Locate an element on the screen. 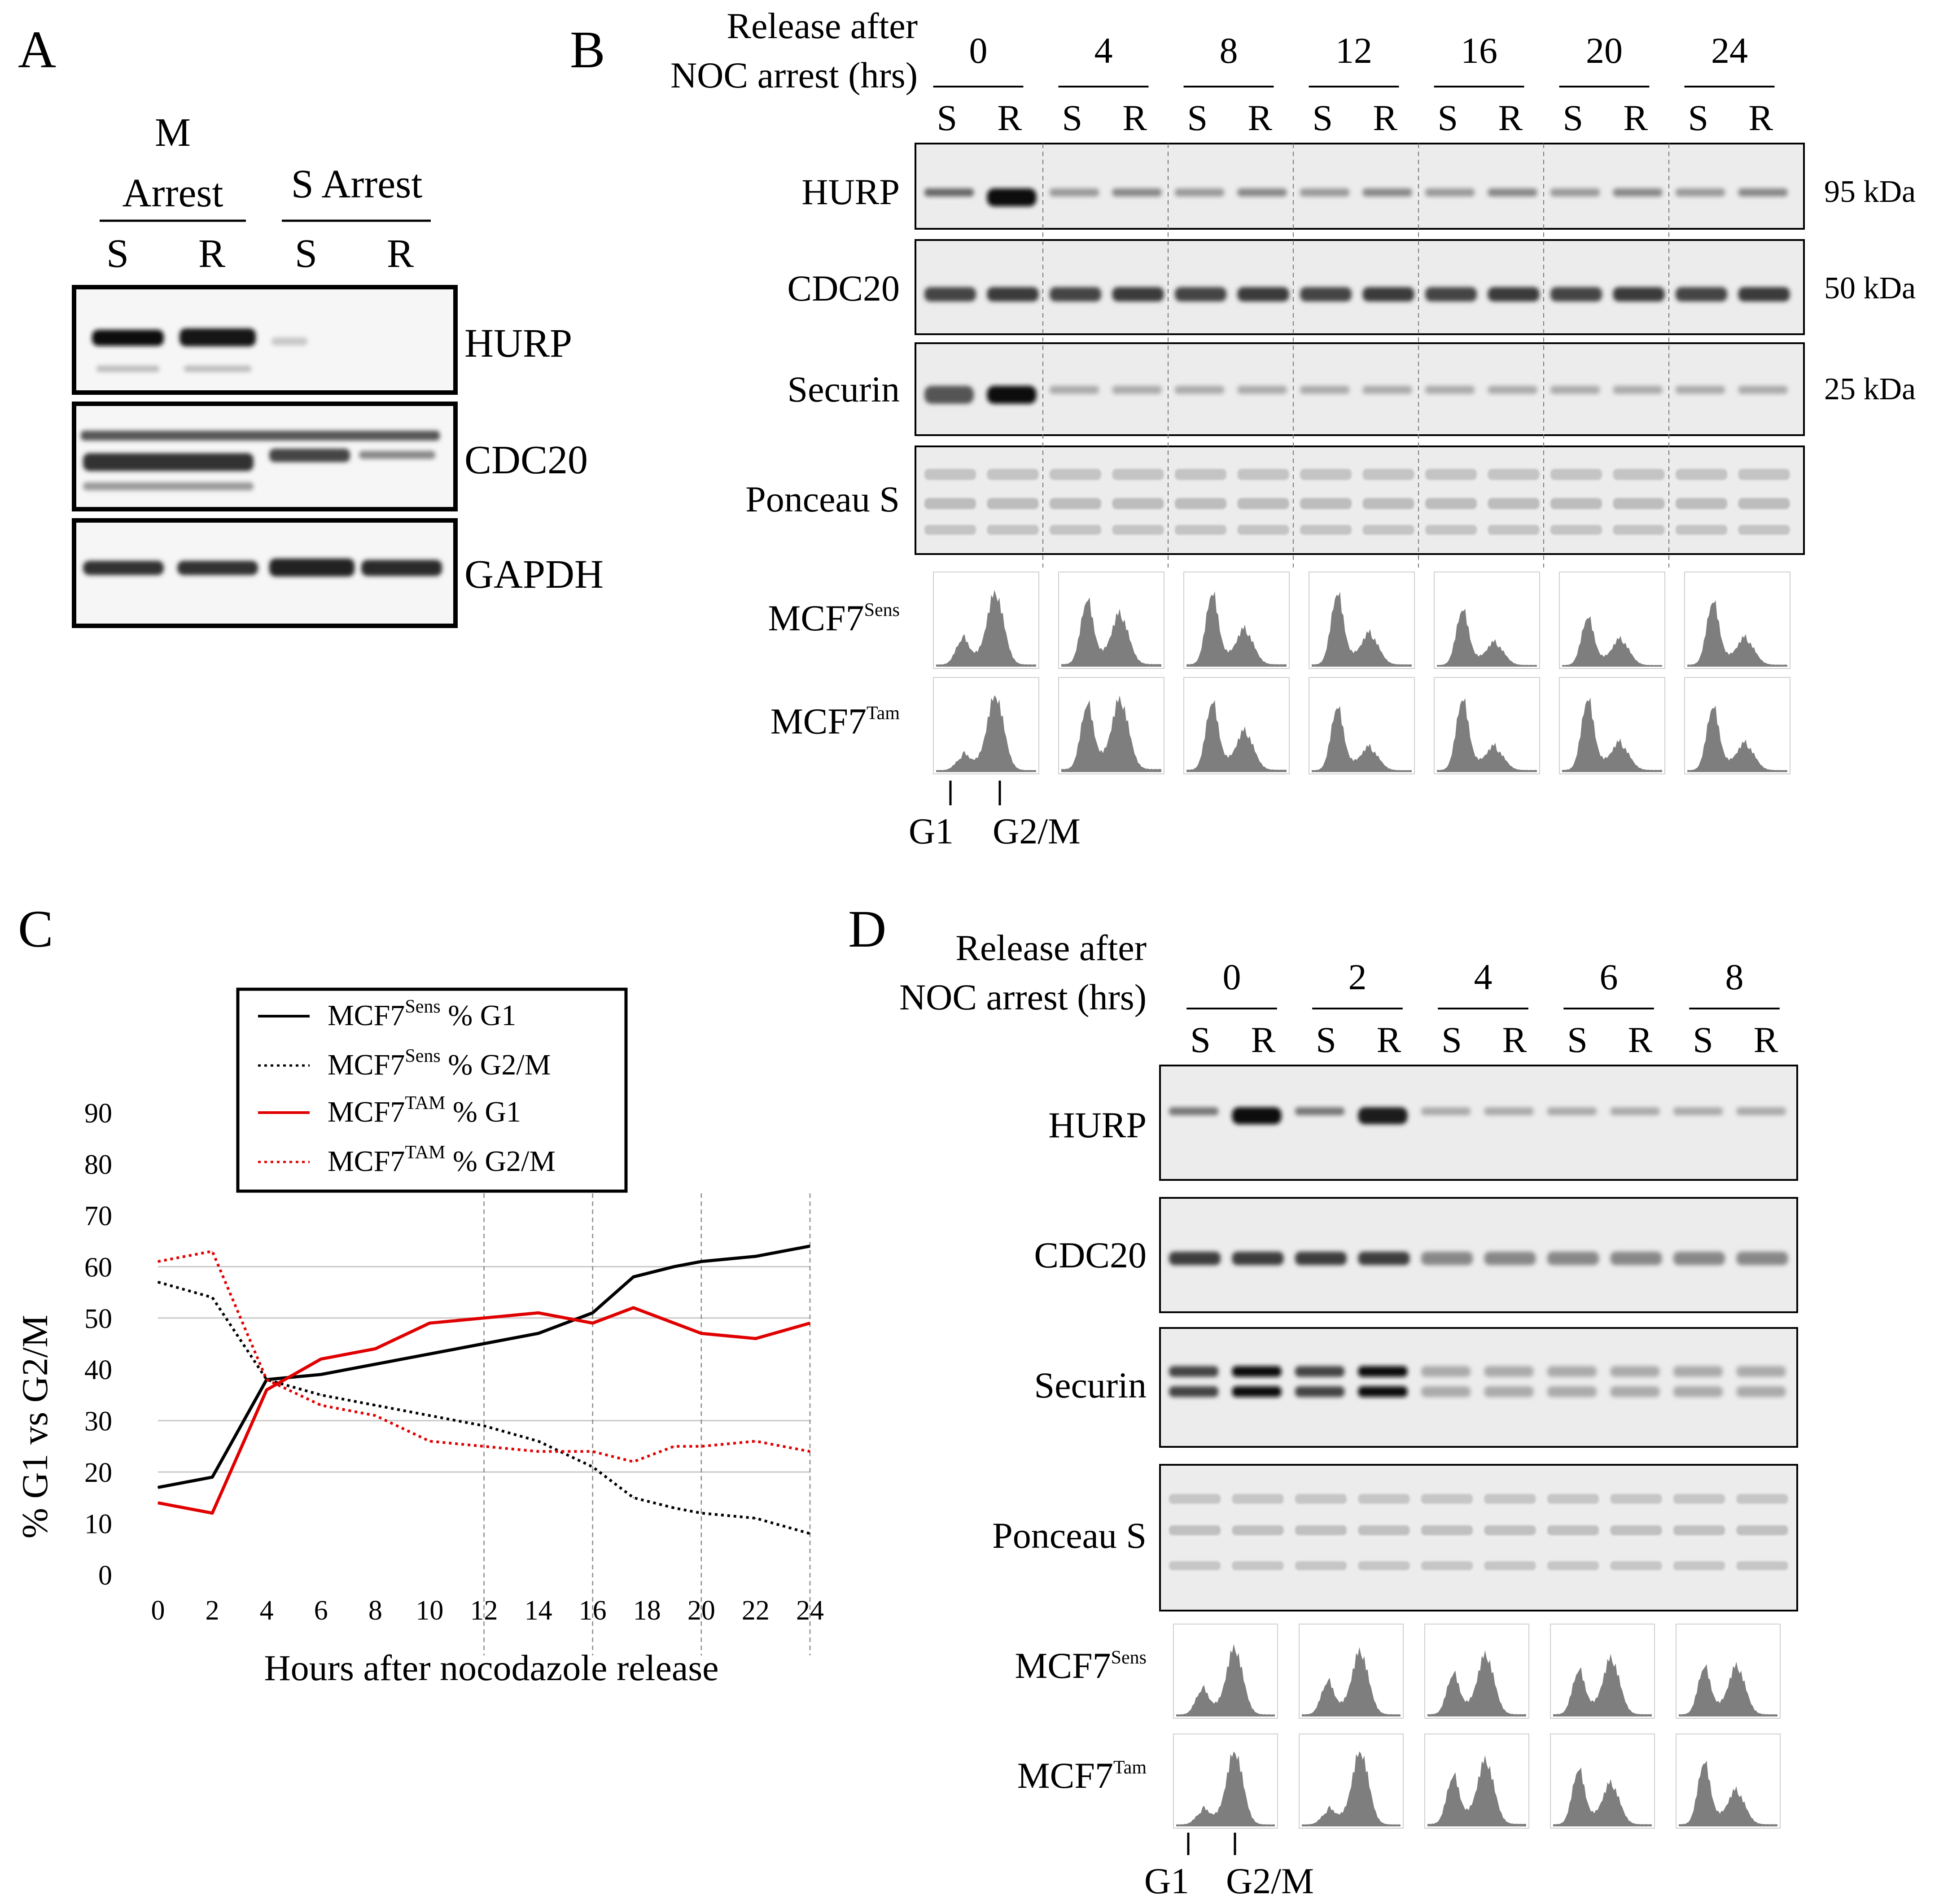  blot-a-label-gapdh: GAPDH is located at coordinates (534, 574).